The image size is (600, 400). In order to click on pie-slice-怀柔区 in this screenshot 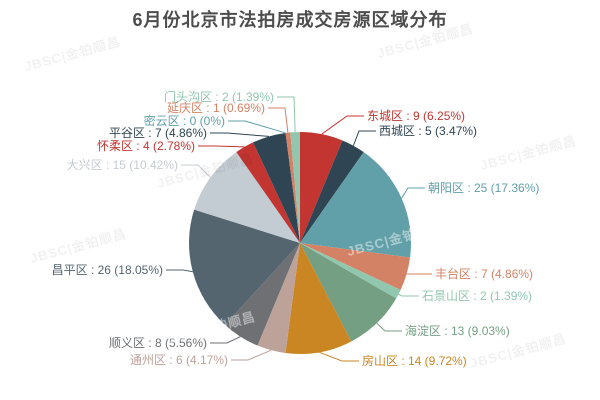, I will do `click(268, 192)`.